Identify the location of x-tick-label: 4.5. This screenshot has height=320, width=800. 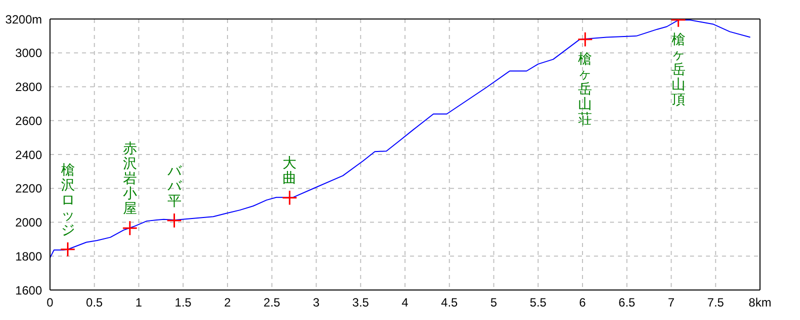
(449, 303).